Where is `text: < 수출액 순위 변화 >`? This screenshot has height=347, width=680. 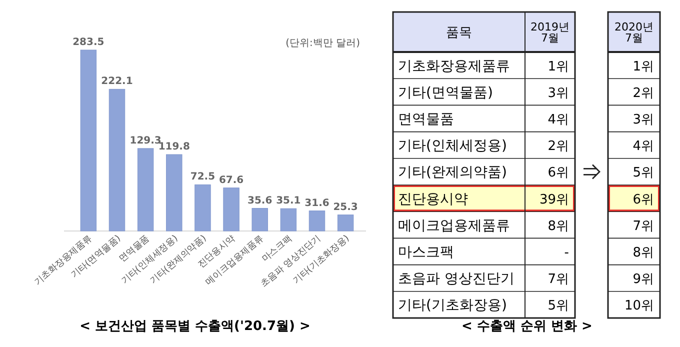
text: < 수출액 순위 변화 > is located at coordinates (527, 326).